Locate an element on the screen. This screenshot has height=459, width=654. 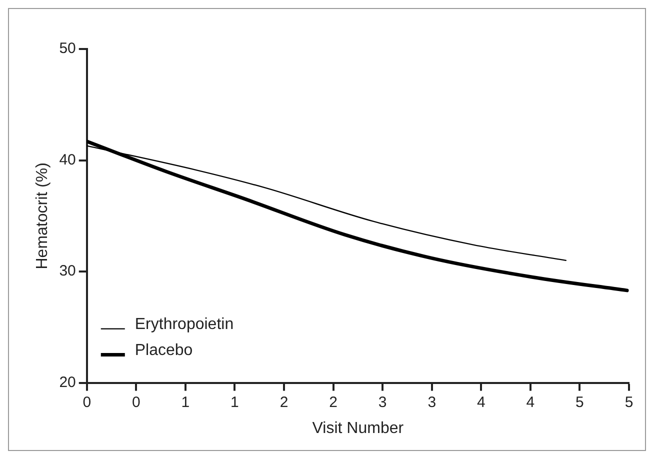
legend-label: Erythropoietin is located at coordinates (184, 325).